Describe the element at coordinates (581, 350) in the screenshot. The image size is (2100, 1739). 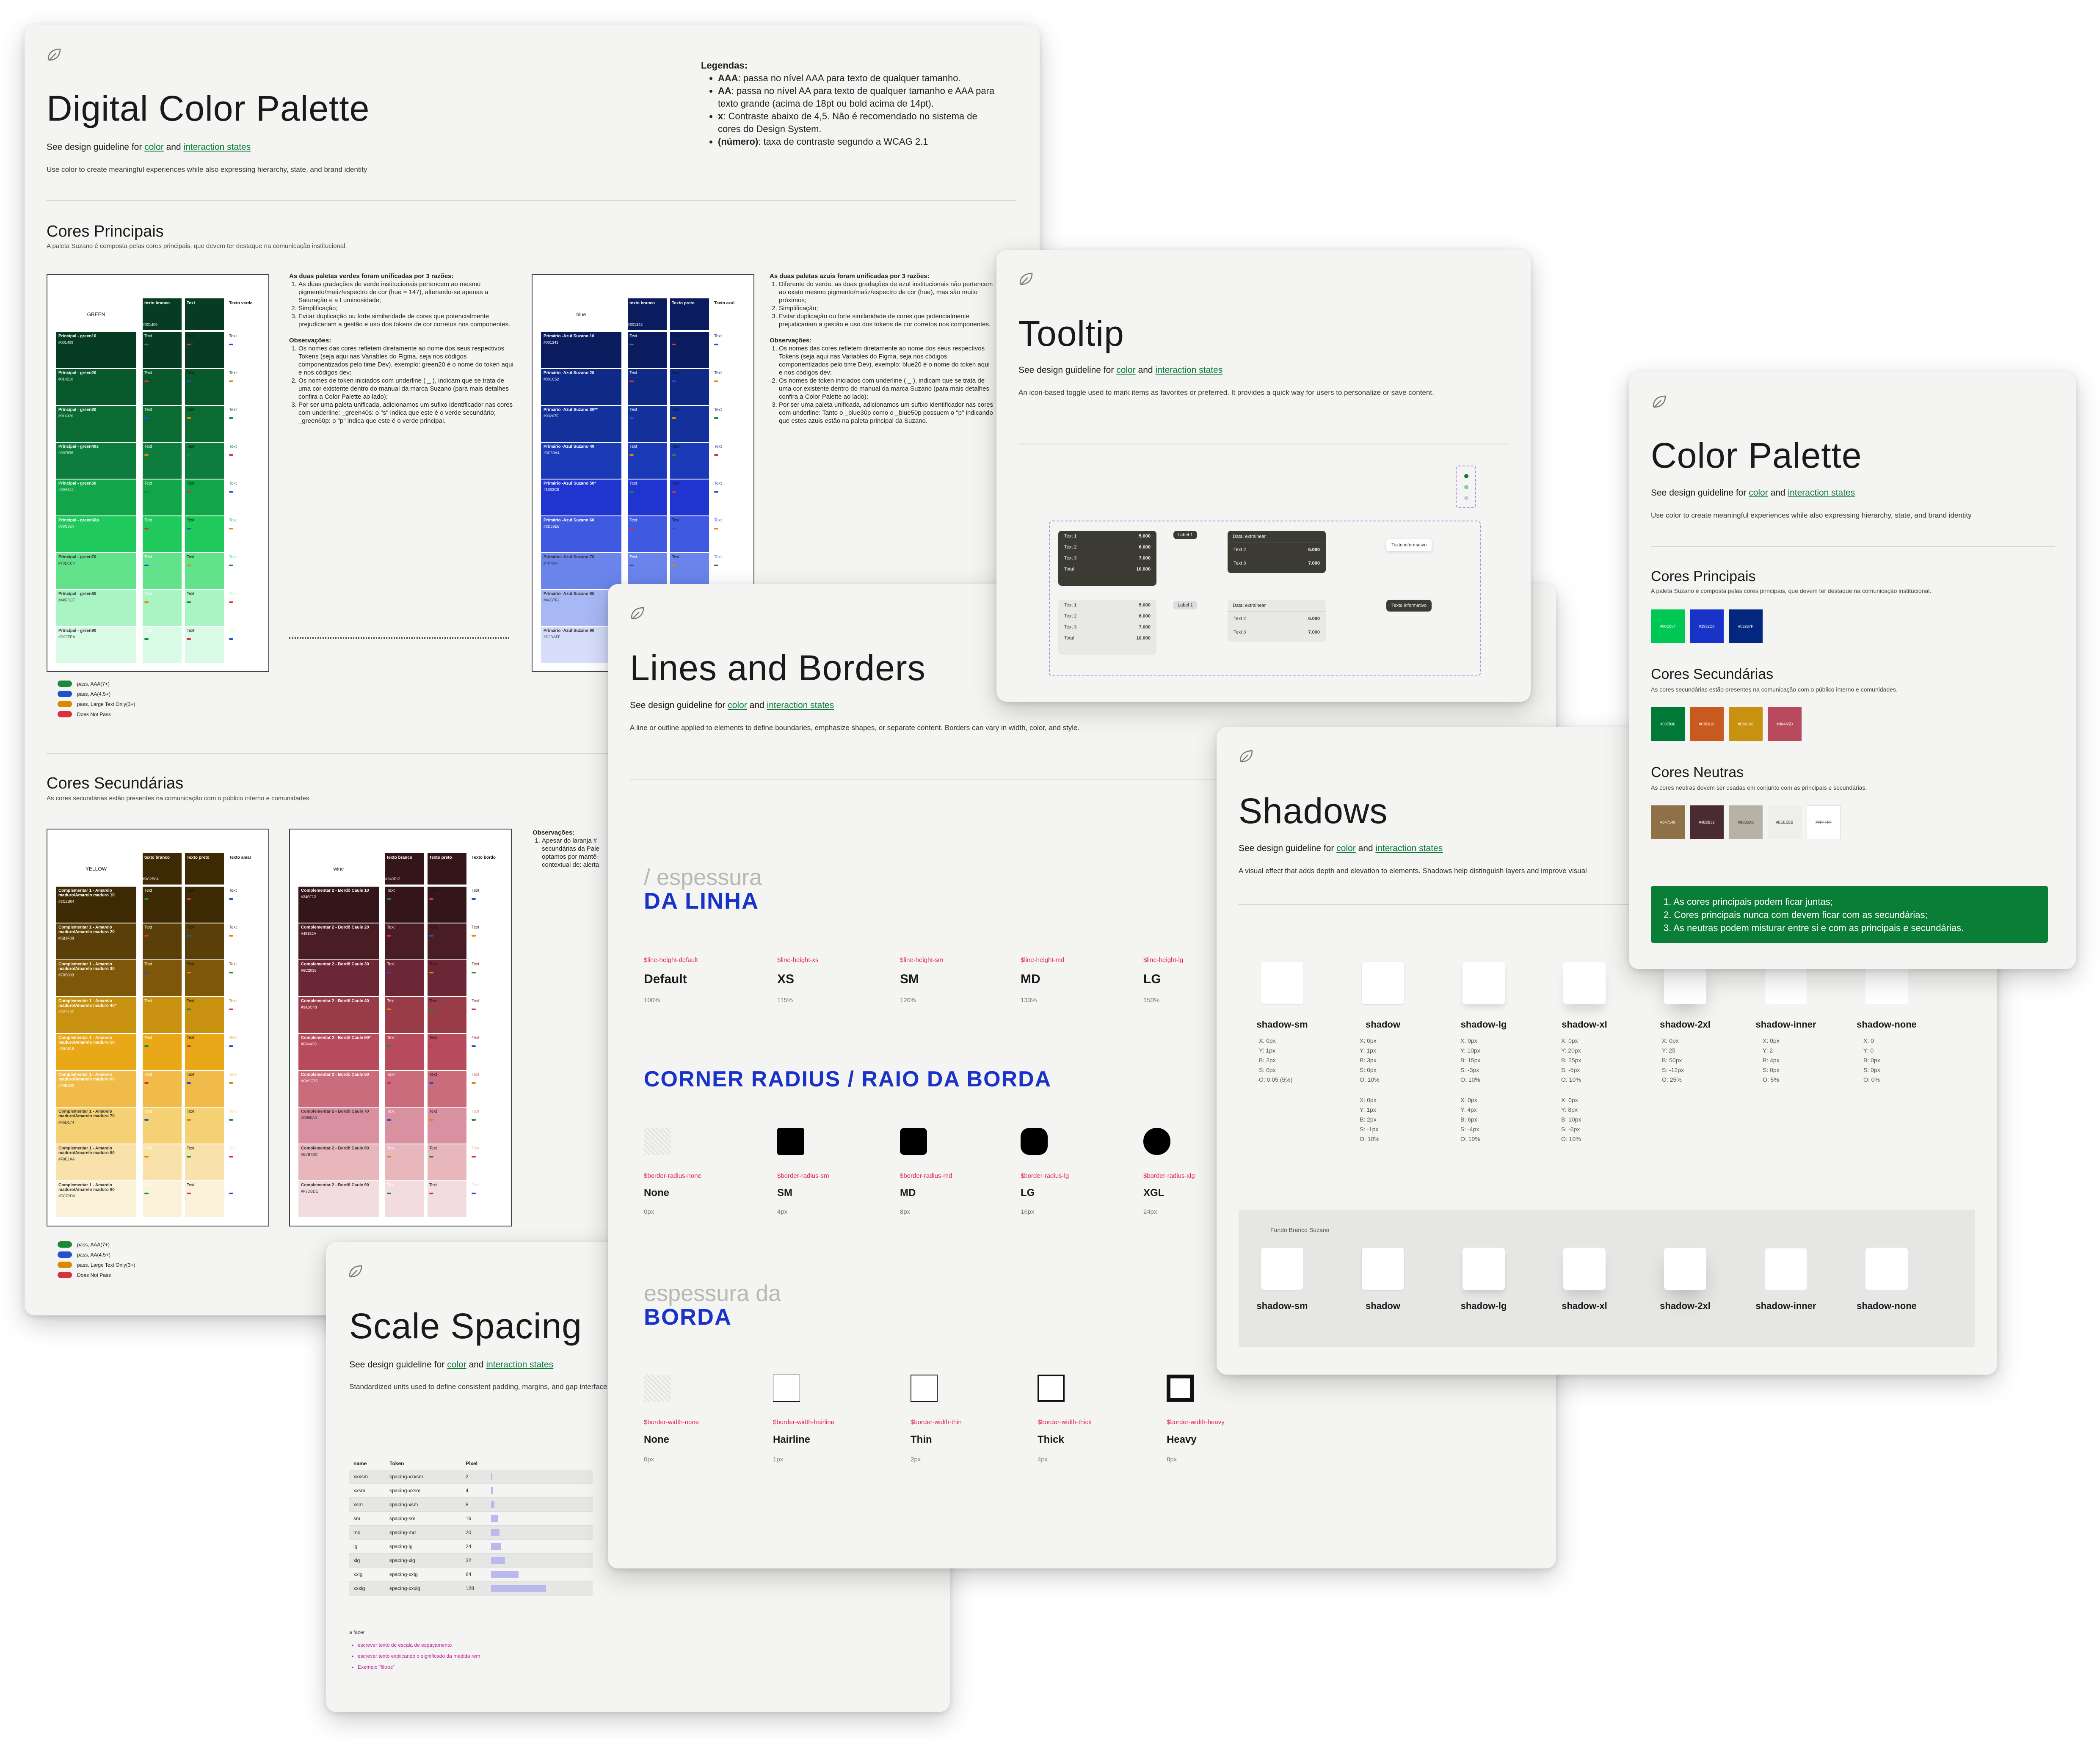
I see `swatch-row: Primário -Azul Suzano 10 #001343` at that location.